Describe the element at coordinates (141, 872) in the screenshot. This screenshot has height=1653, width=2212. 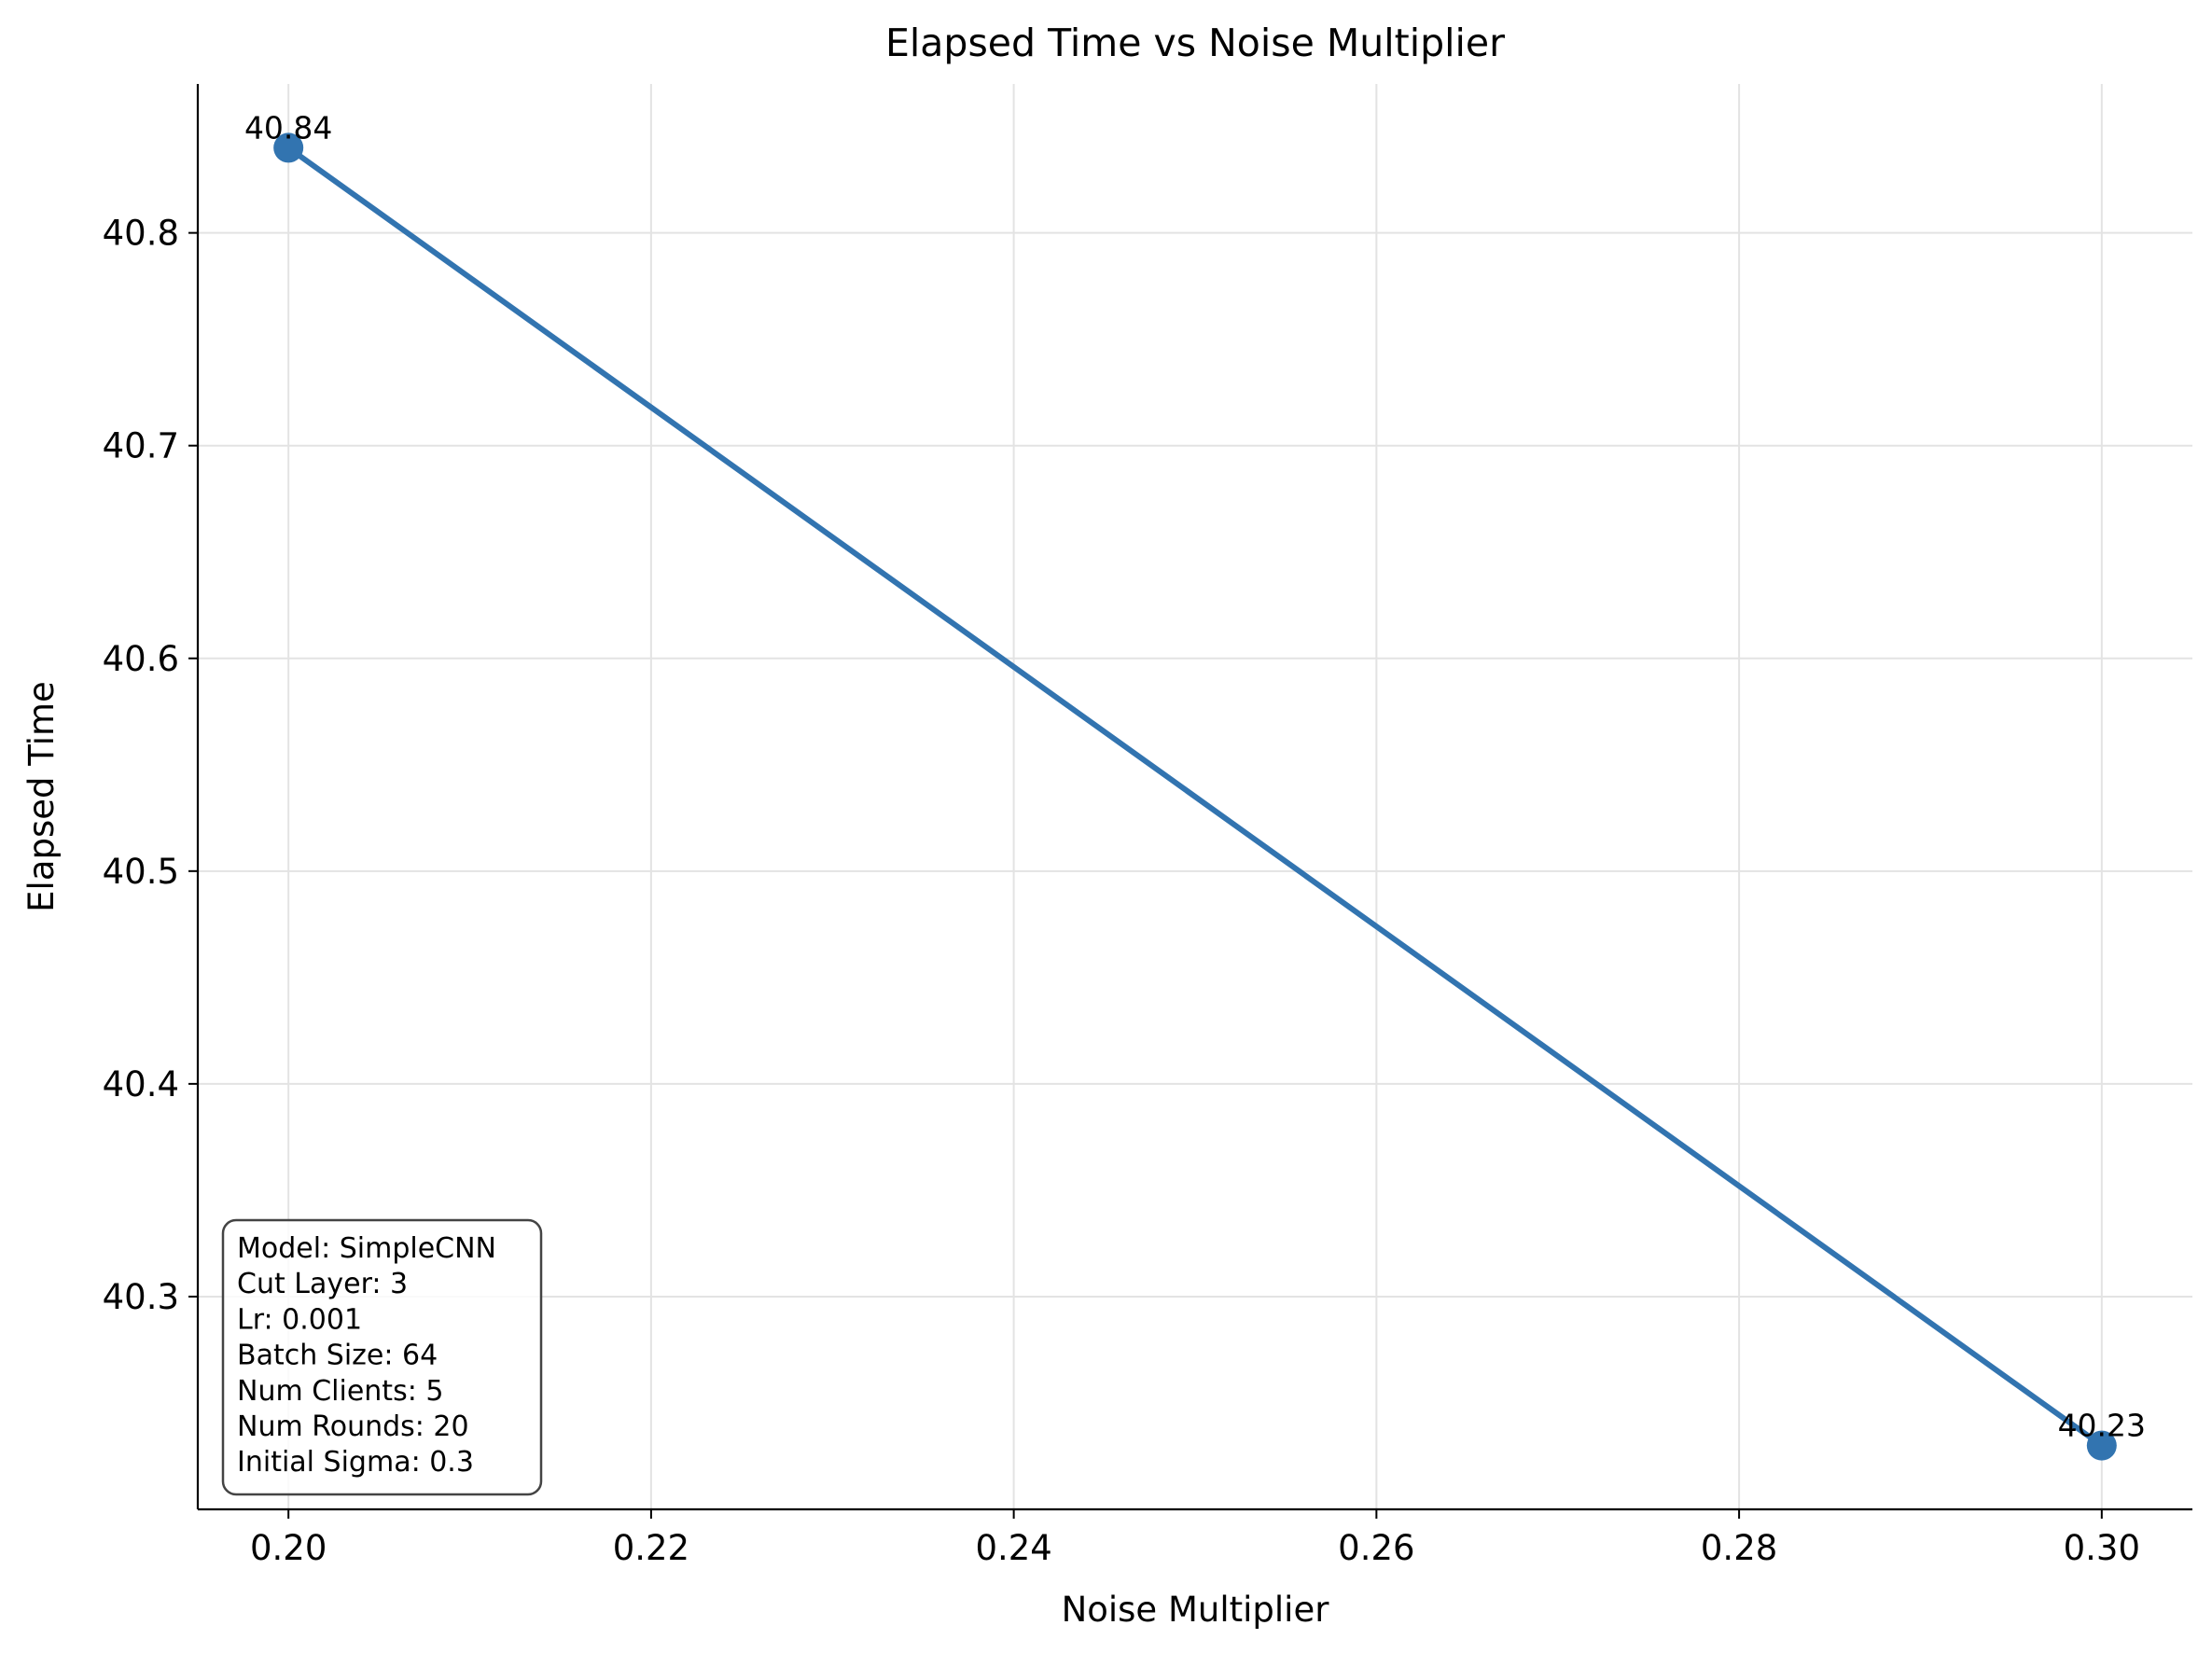
I see `y-tick-label: 40.5` at that location.